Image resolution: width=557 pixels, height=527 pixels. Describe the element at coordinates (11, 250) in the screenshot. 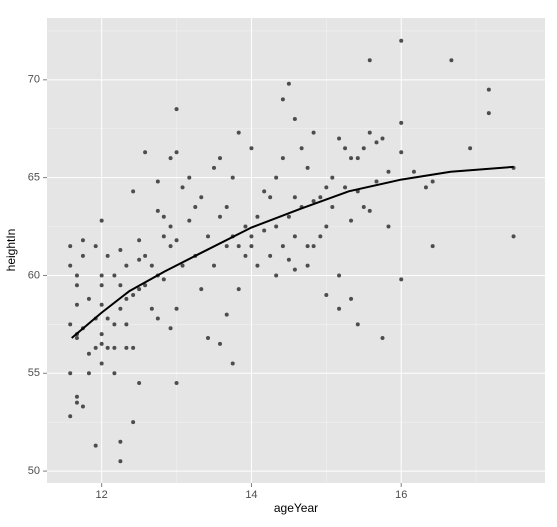

I see `y-axis-label: heightIn` at that location.